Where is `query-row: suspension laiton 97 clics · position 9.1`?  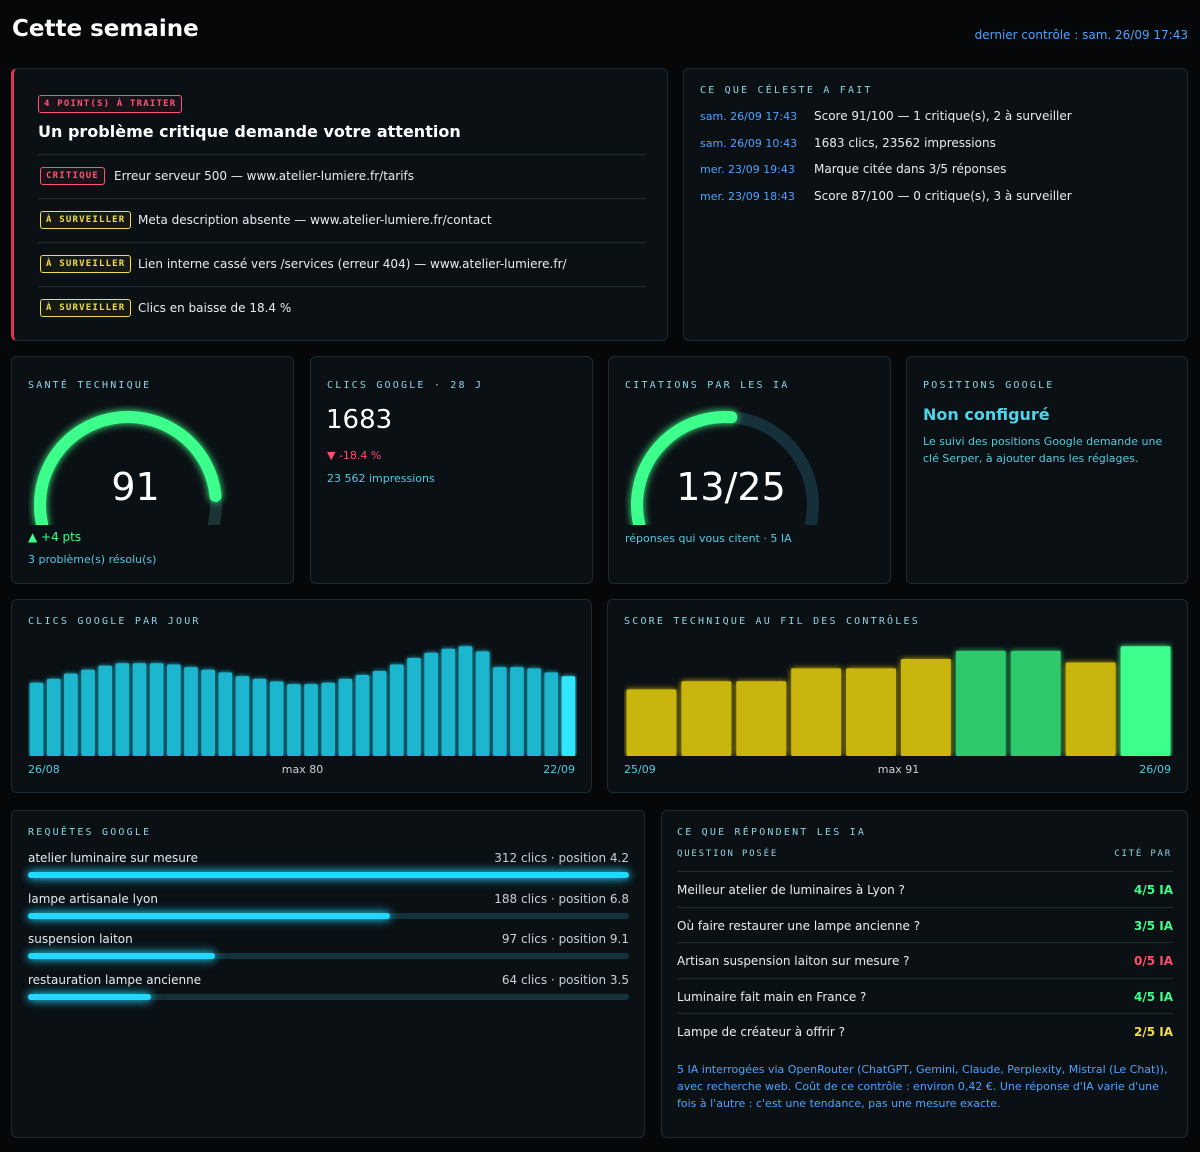 query-row: suspension laiton 97 clics · position 9.1 is located at coordinates (328, 952).